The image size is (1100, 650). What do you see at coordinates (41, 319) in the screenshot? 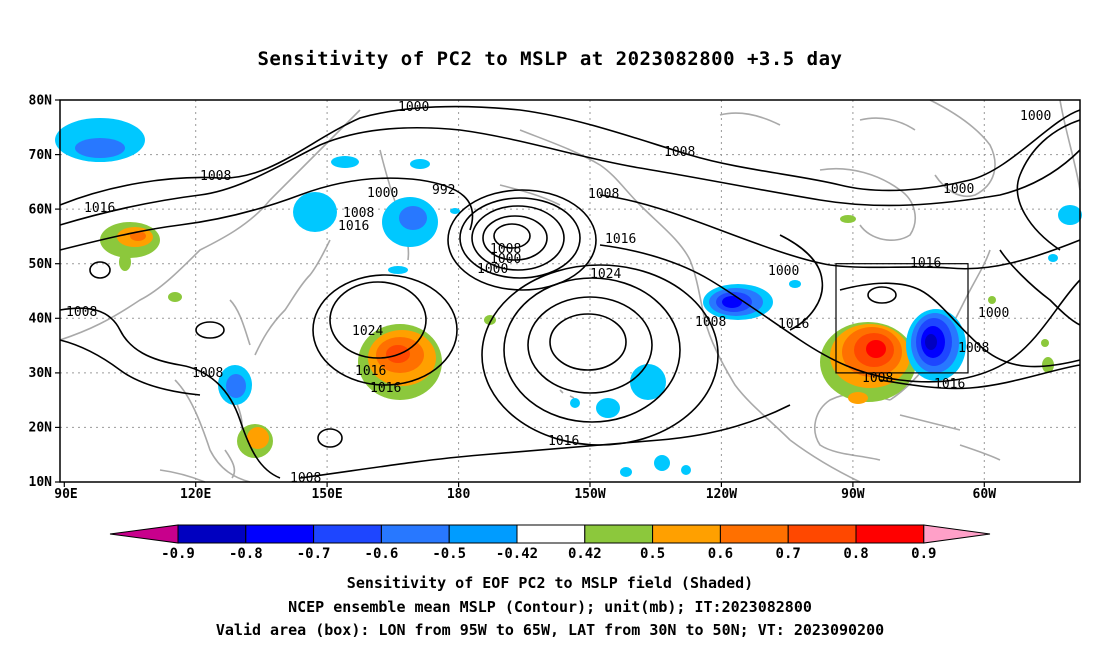
I see `lat-label: 40N` at bounding box center [41, 319].